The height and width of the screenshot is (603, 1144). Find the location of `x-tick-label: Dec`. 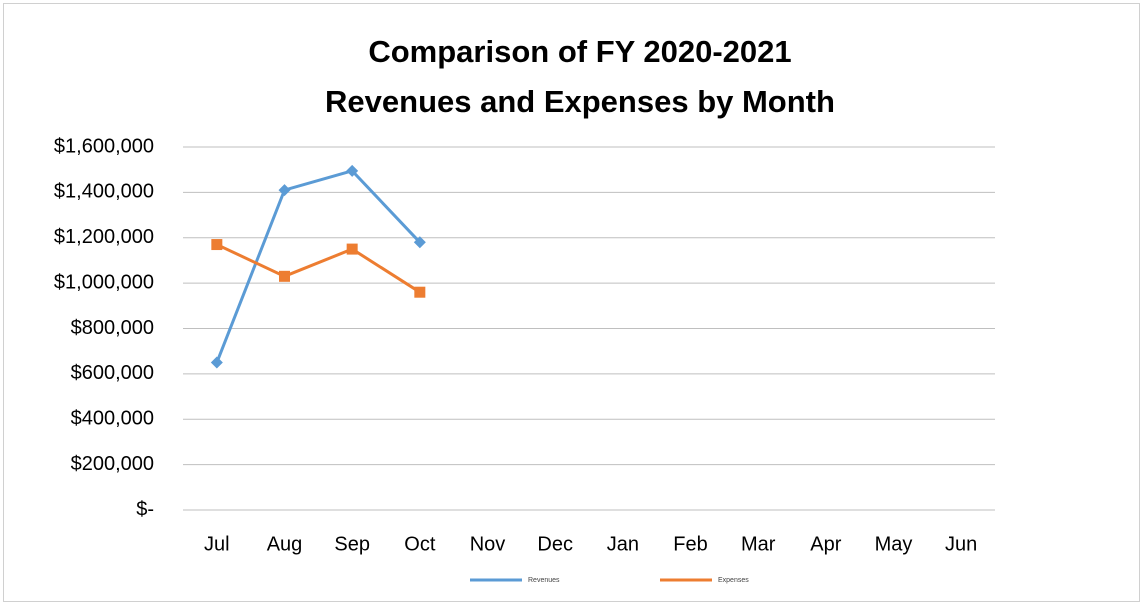

x-tick-label: Dec is located at coordinates (555, 544).